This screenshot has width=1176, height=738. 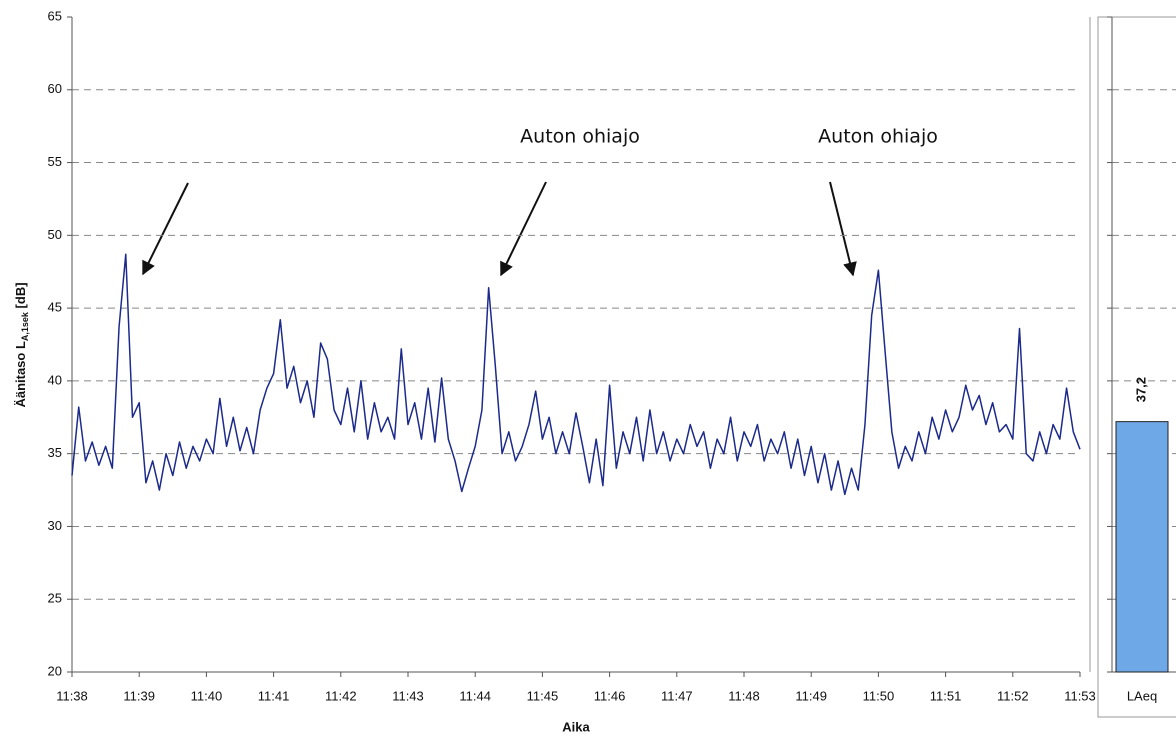 I want to click on y-axis-label-sub: A,1sek, so click(x=25, y=326).